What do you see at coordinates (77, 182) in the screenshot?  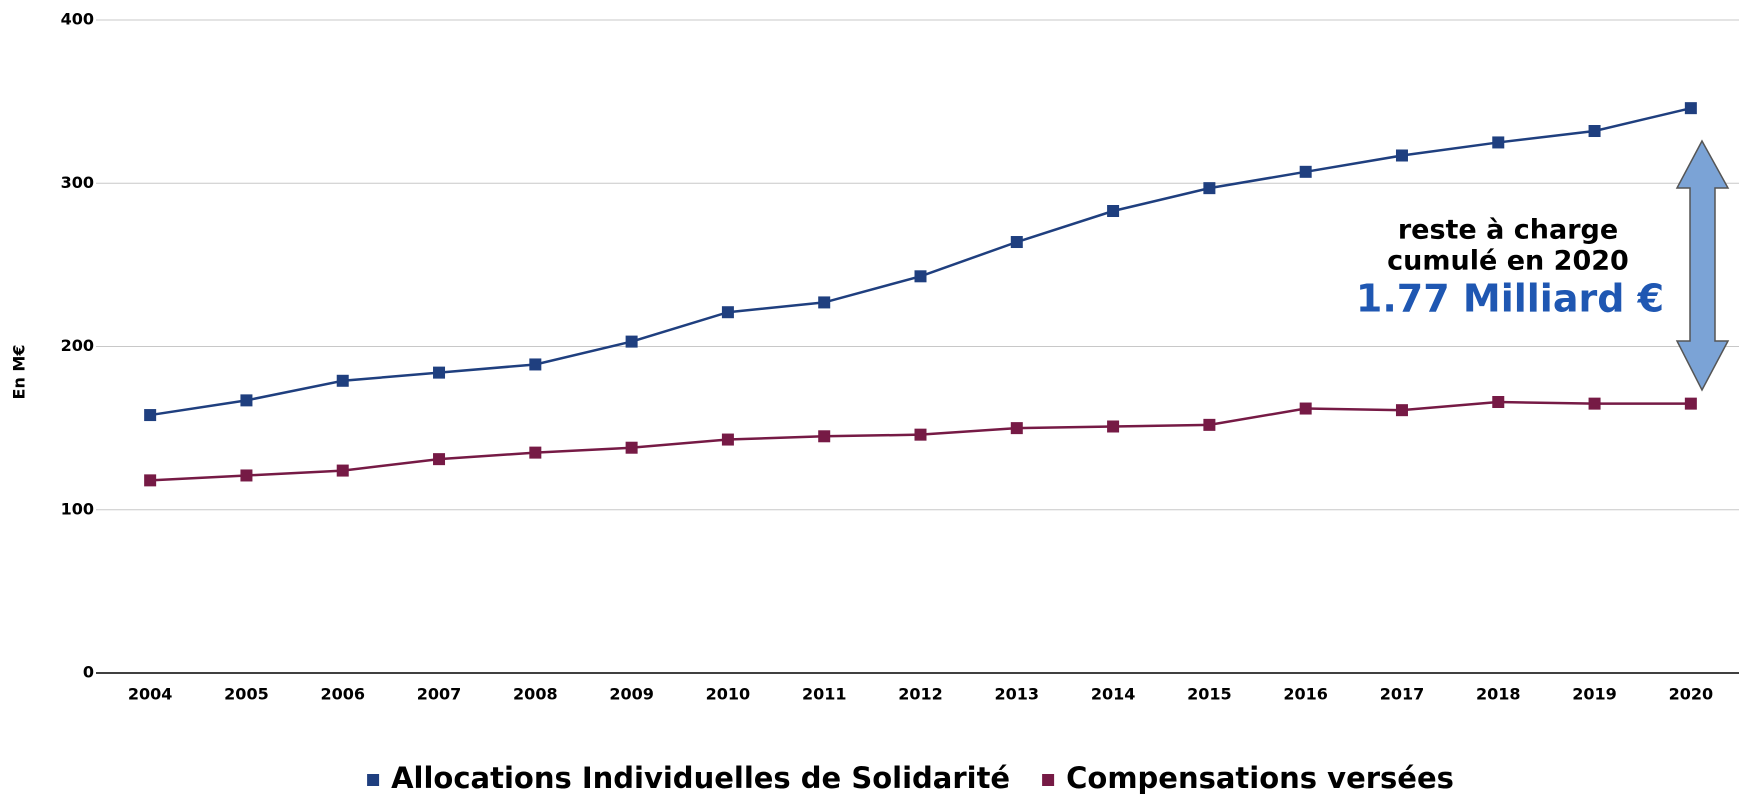 I see `y-tick-label: 300` at bounding box center [77, 182].